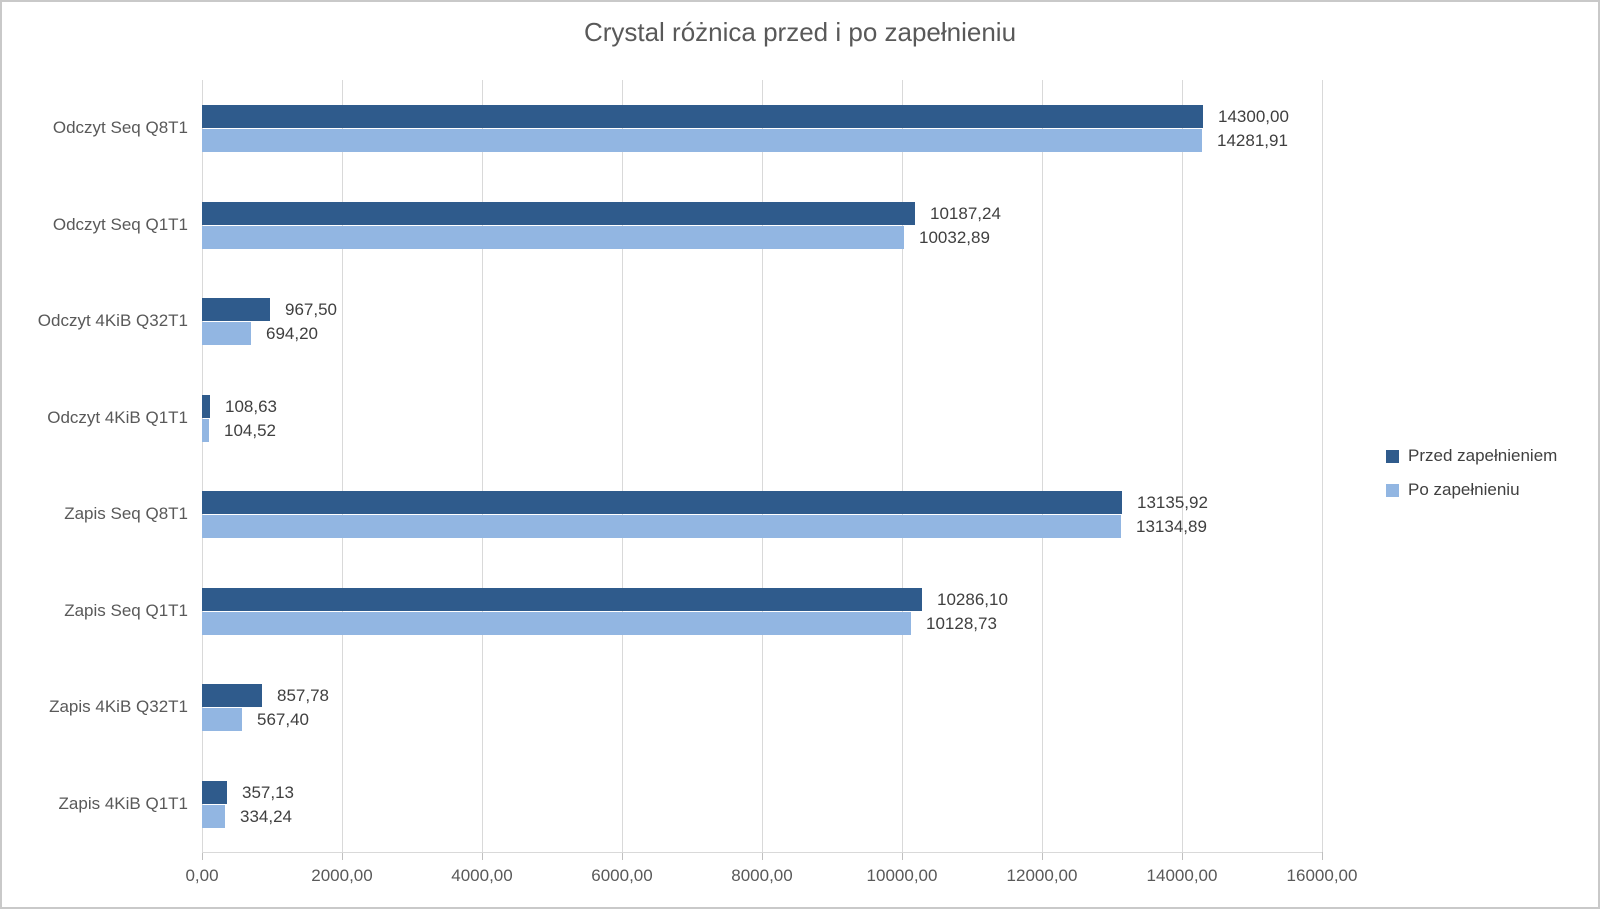 The image size is (1600, 909). Describe the element at coordinates (120, 127) in the screenshot. I see `category-label: Odczyt Seq Q8T1` at that location.